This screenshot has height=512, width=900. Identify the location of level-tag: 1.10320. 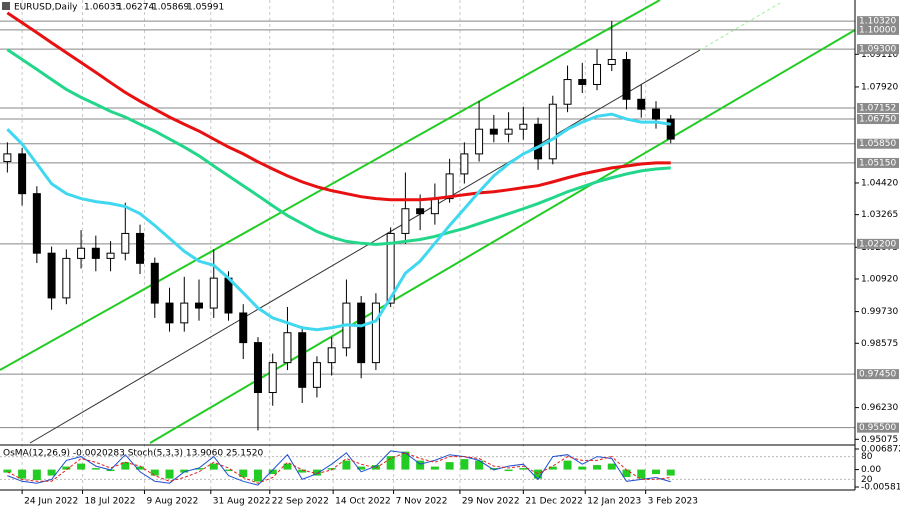
(878, 21).